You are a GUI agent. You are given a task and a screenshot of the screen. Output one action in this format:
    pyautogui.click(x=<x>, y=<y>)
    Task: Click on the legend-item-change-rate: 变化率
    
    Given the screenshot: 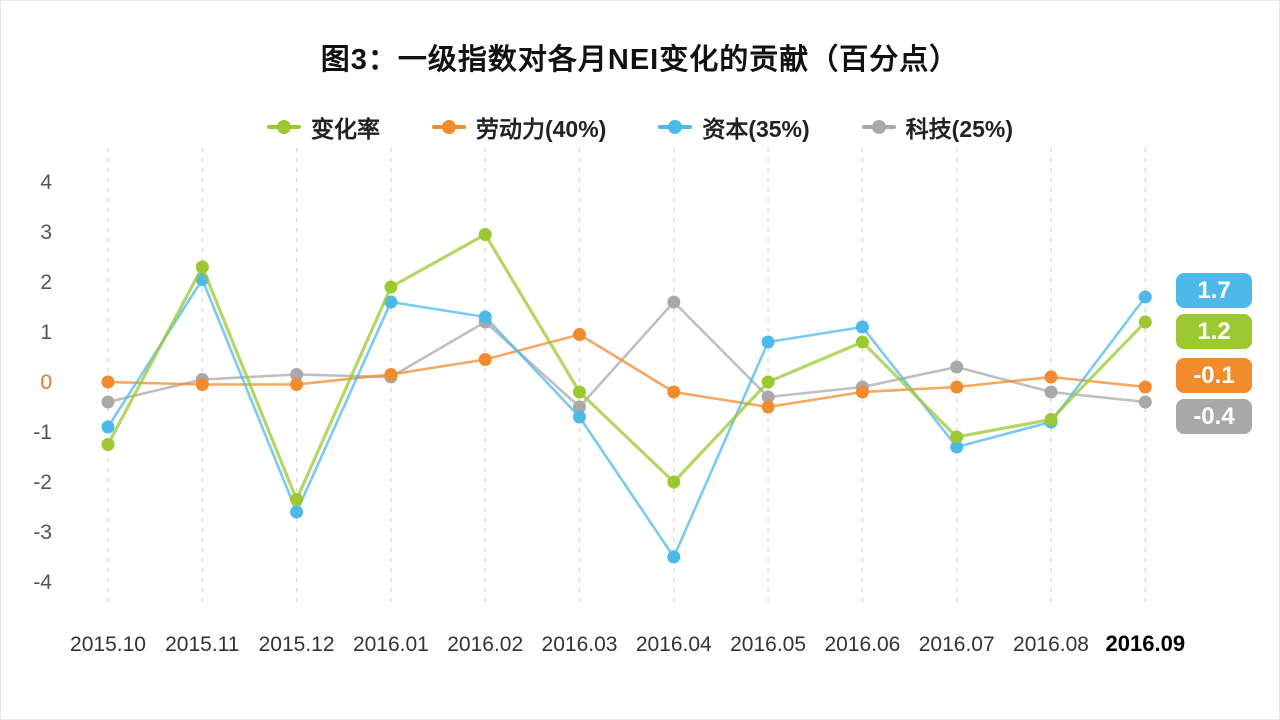 What is the action you would take?
    pyautogui.click(x=323, y=127)
    